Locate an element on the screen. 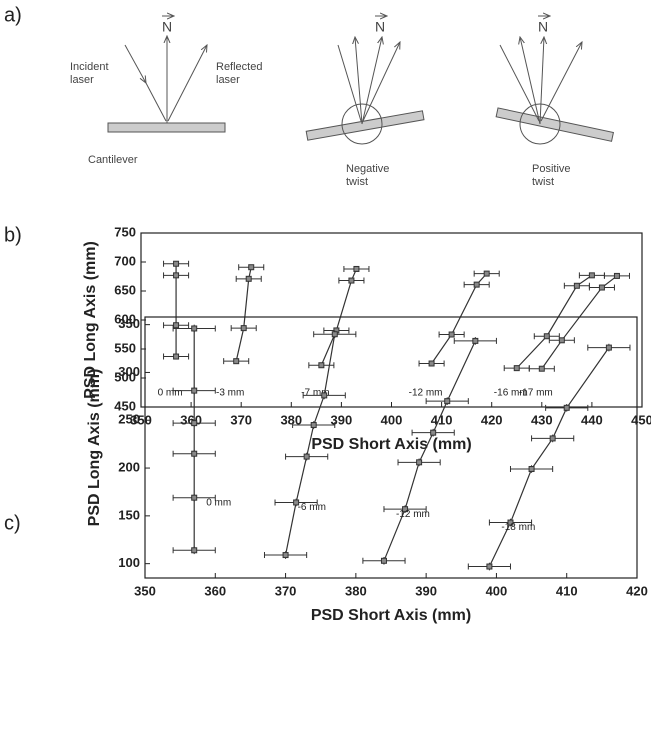  x-axis-label: PSD Short Axis (mm) is located at coordinates (391, 444).